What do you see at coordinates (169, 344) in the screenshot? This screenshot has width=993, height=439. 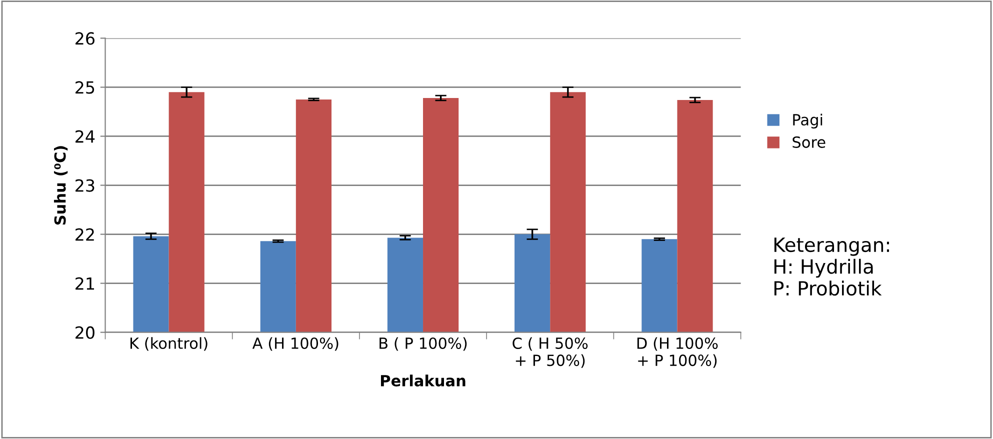 I see `x-tick-label: K (kontrol)` at bounding box center [169, 344].